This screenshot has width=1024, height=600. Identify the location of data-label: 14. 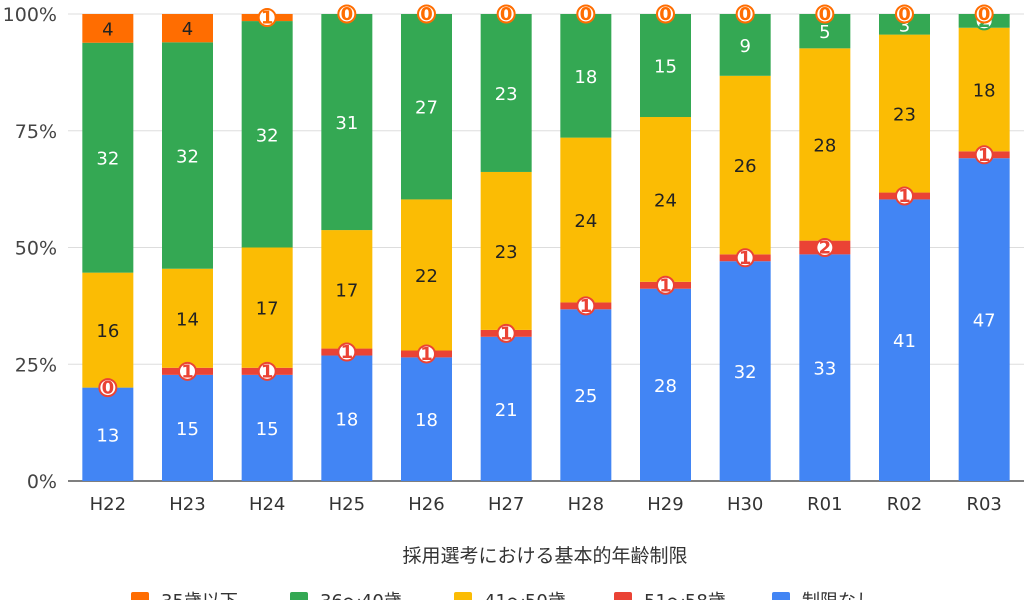
(187, 319).